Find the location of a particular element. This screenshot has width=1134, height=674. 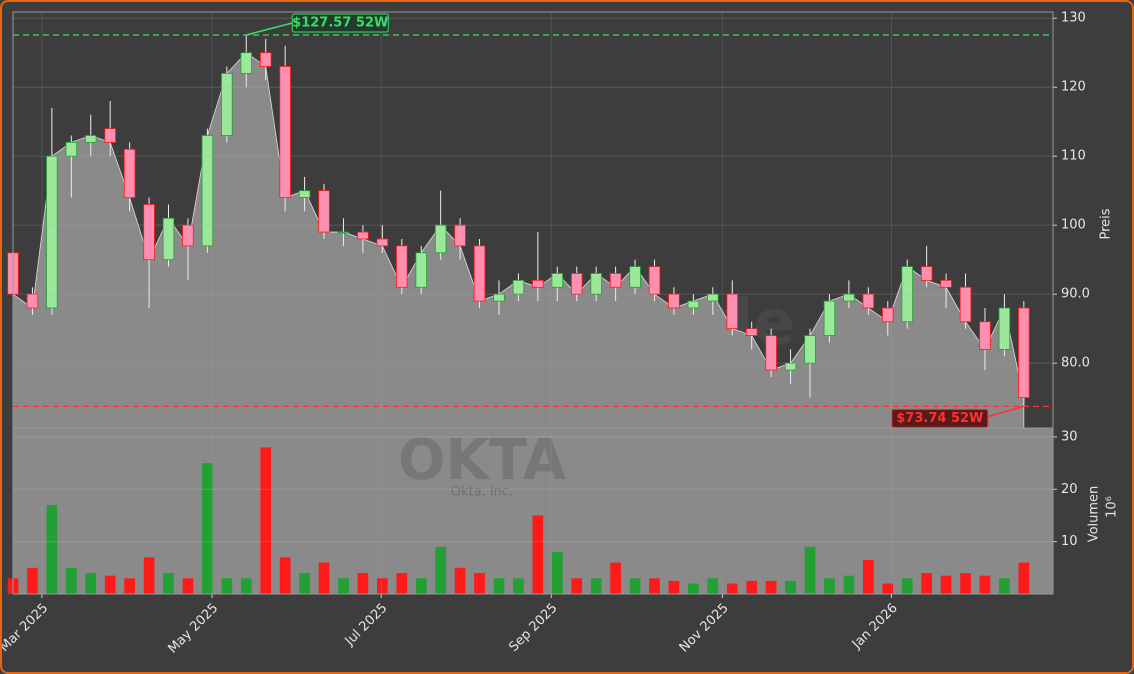

y-tick-label: 120 is located at coordinates (1073, 87).